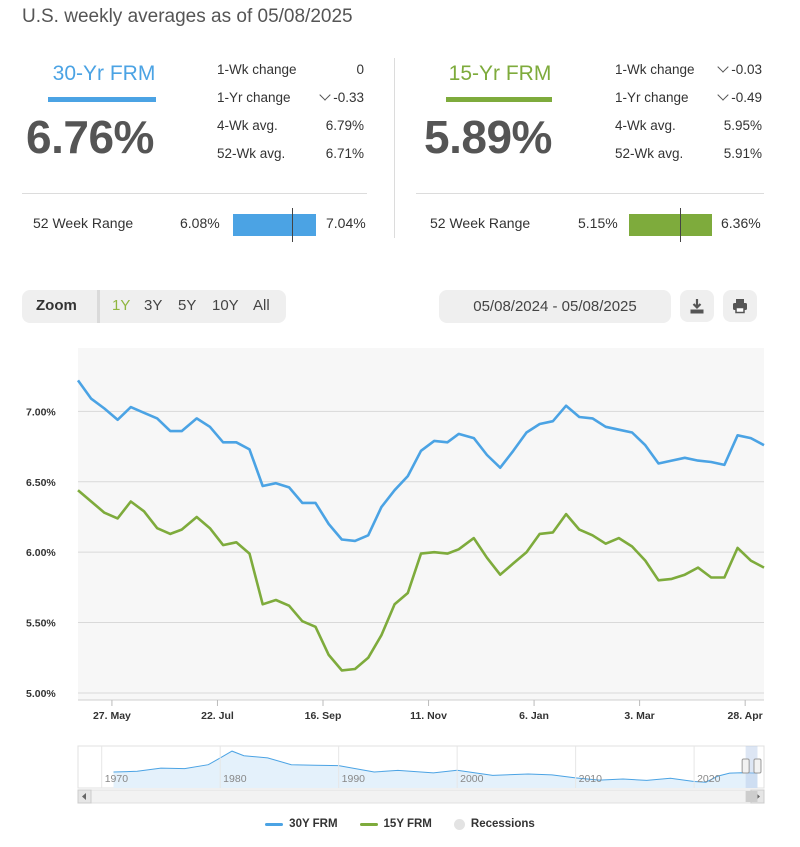  Describe the element at coordinates (98, 306) in the screenshot. I see `zoom-divider` at that location.